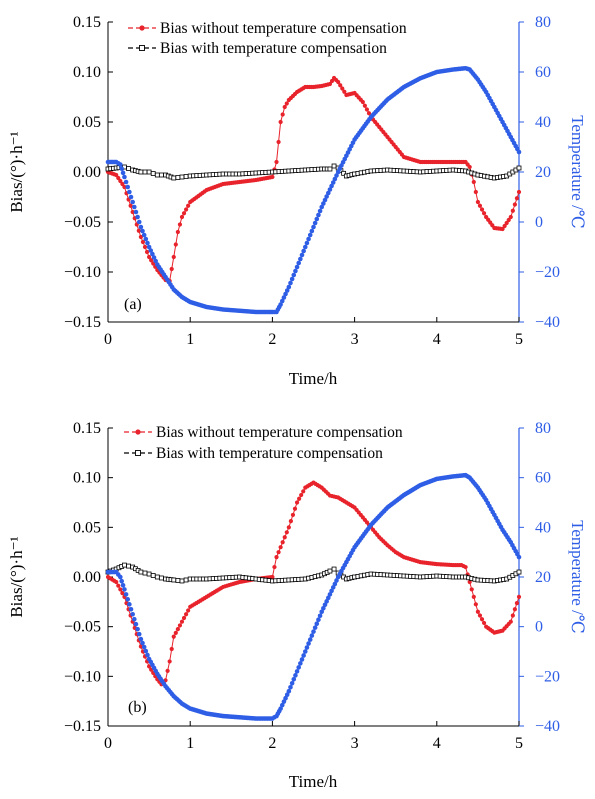 The image size is (595, 799). I want to click on legend-label: Bias without temperature compensation, so click(279, 432).